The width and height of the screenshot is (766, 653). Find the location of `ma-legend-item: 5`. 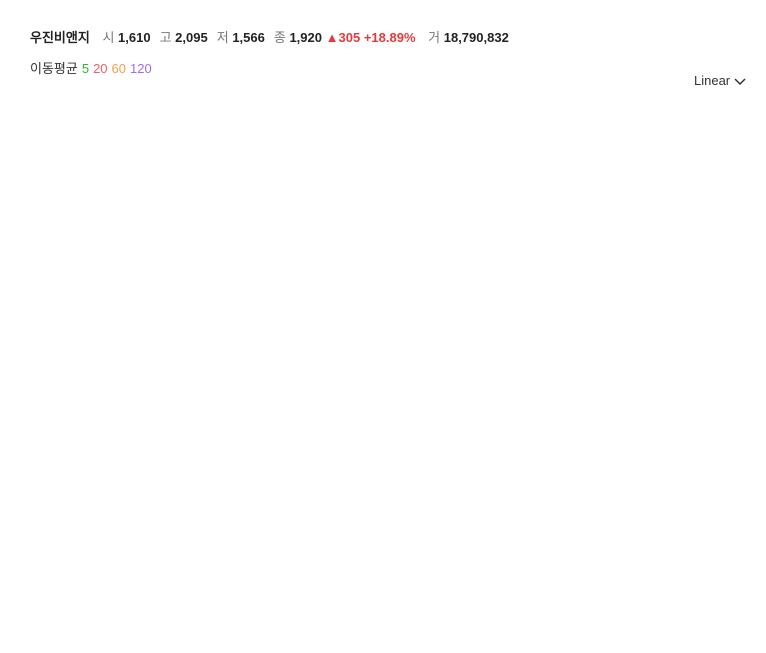

ma-legend-item: 5 is located at coordinates (85, 68).